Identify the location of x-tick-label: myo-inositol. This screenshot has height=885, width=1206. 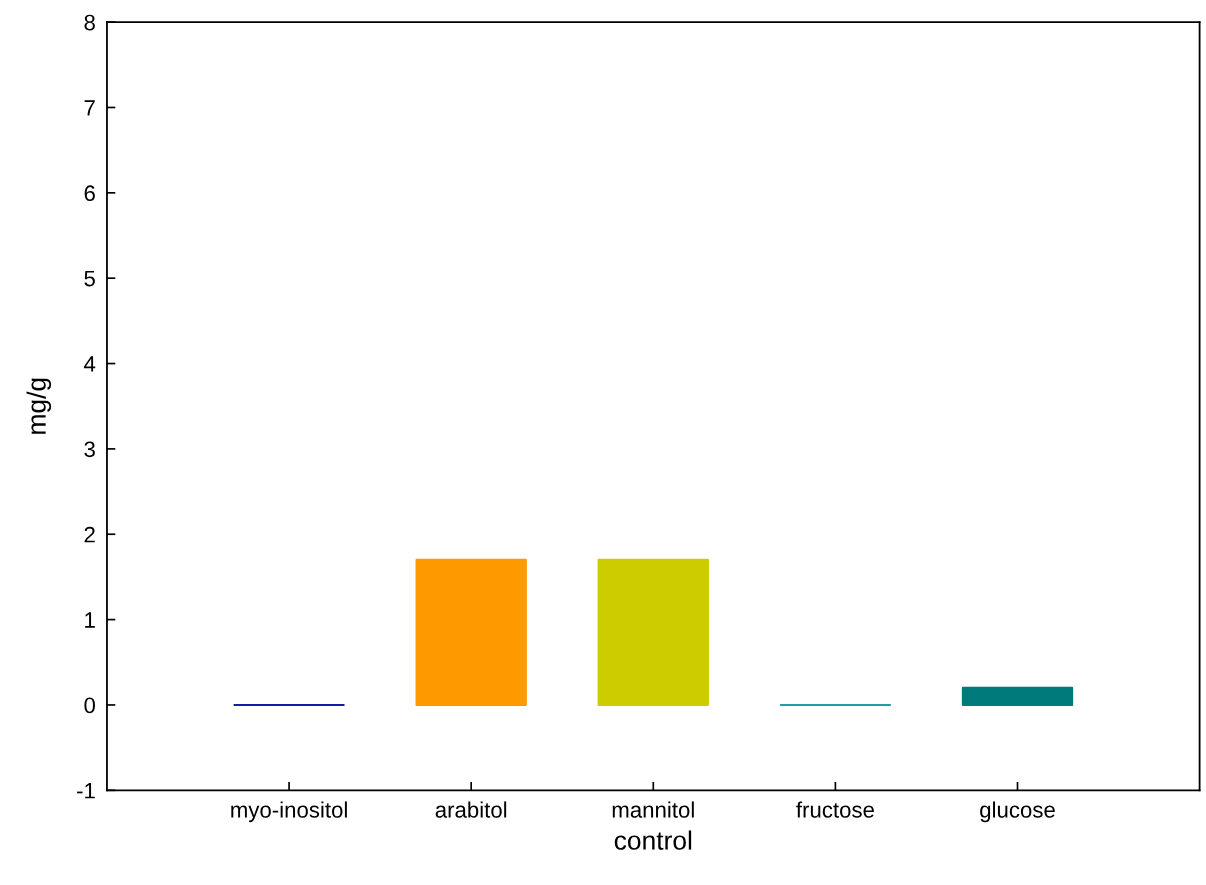
(289, 812).